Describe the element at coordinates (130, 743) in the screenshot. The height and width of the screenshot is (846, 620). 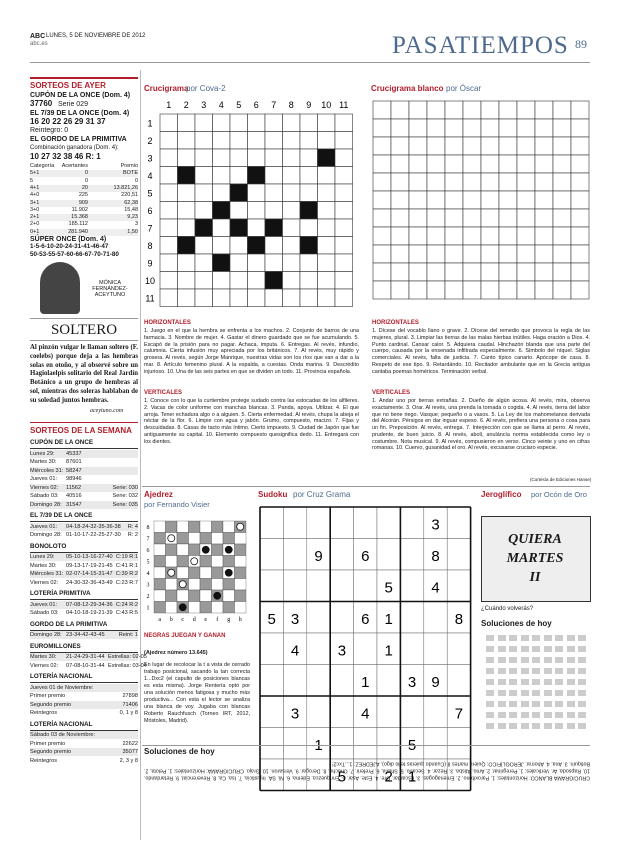
I see `cell: 22622` at that location.